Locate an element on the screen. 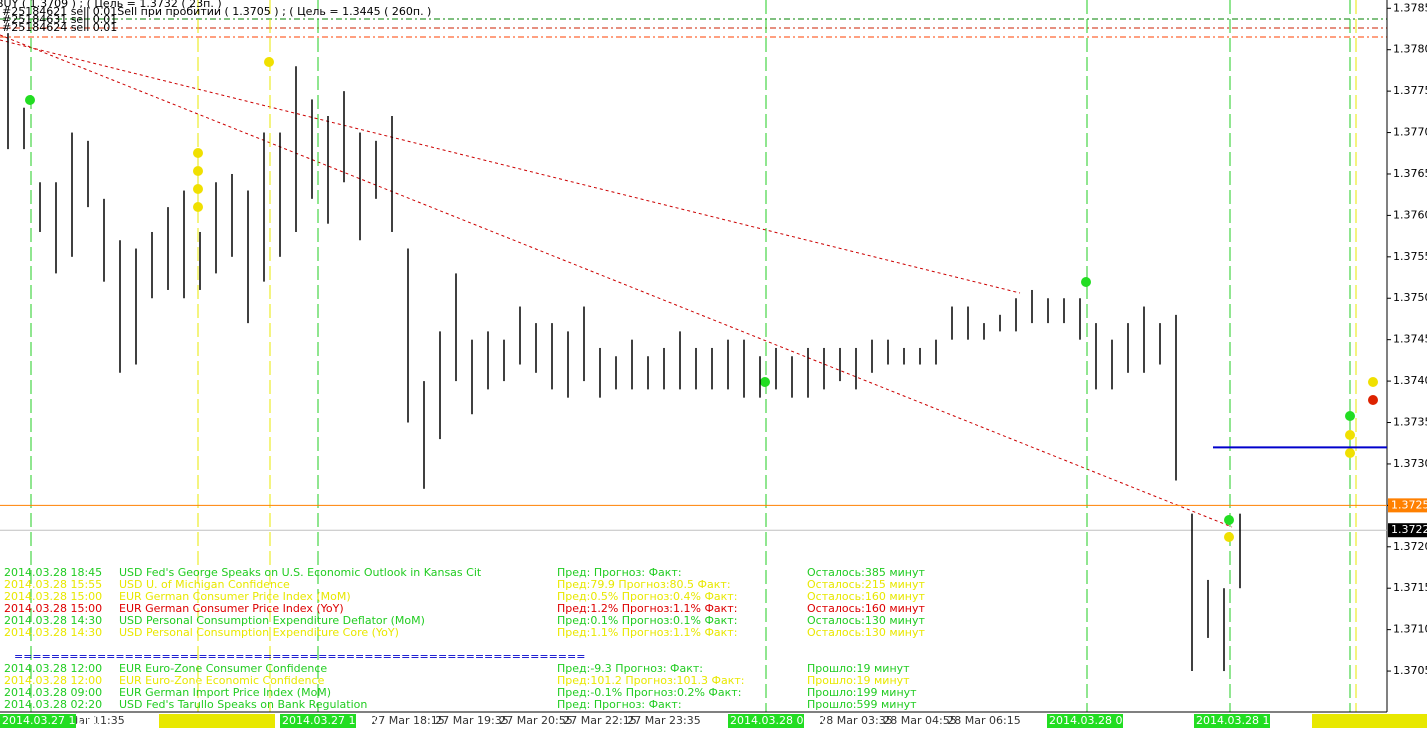  news-time: 2014.03.28 18:45 is located at coordinates (53, 572).